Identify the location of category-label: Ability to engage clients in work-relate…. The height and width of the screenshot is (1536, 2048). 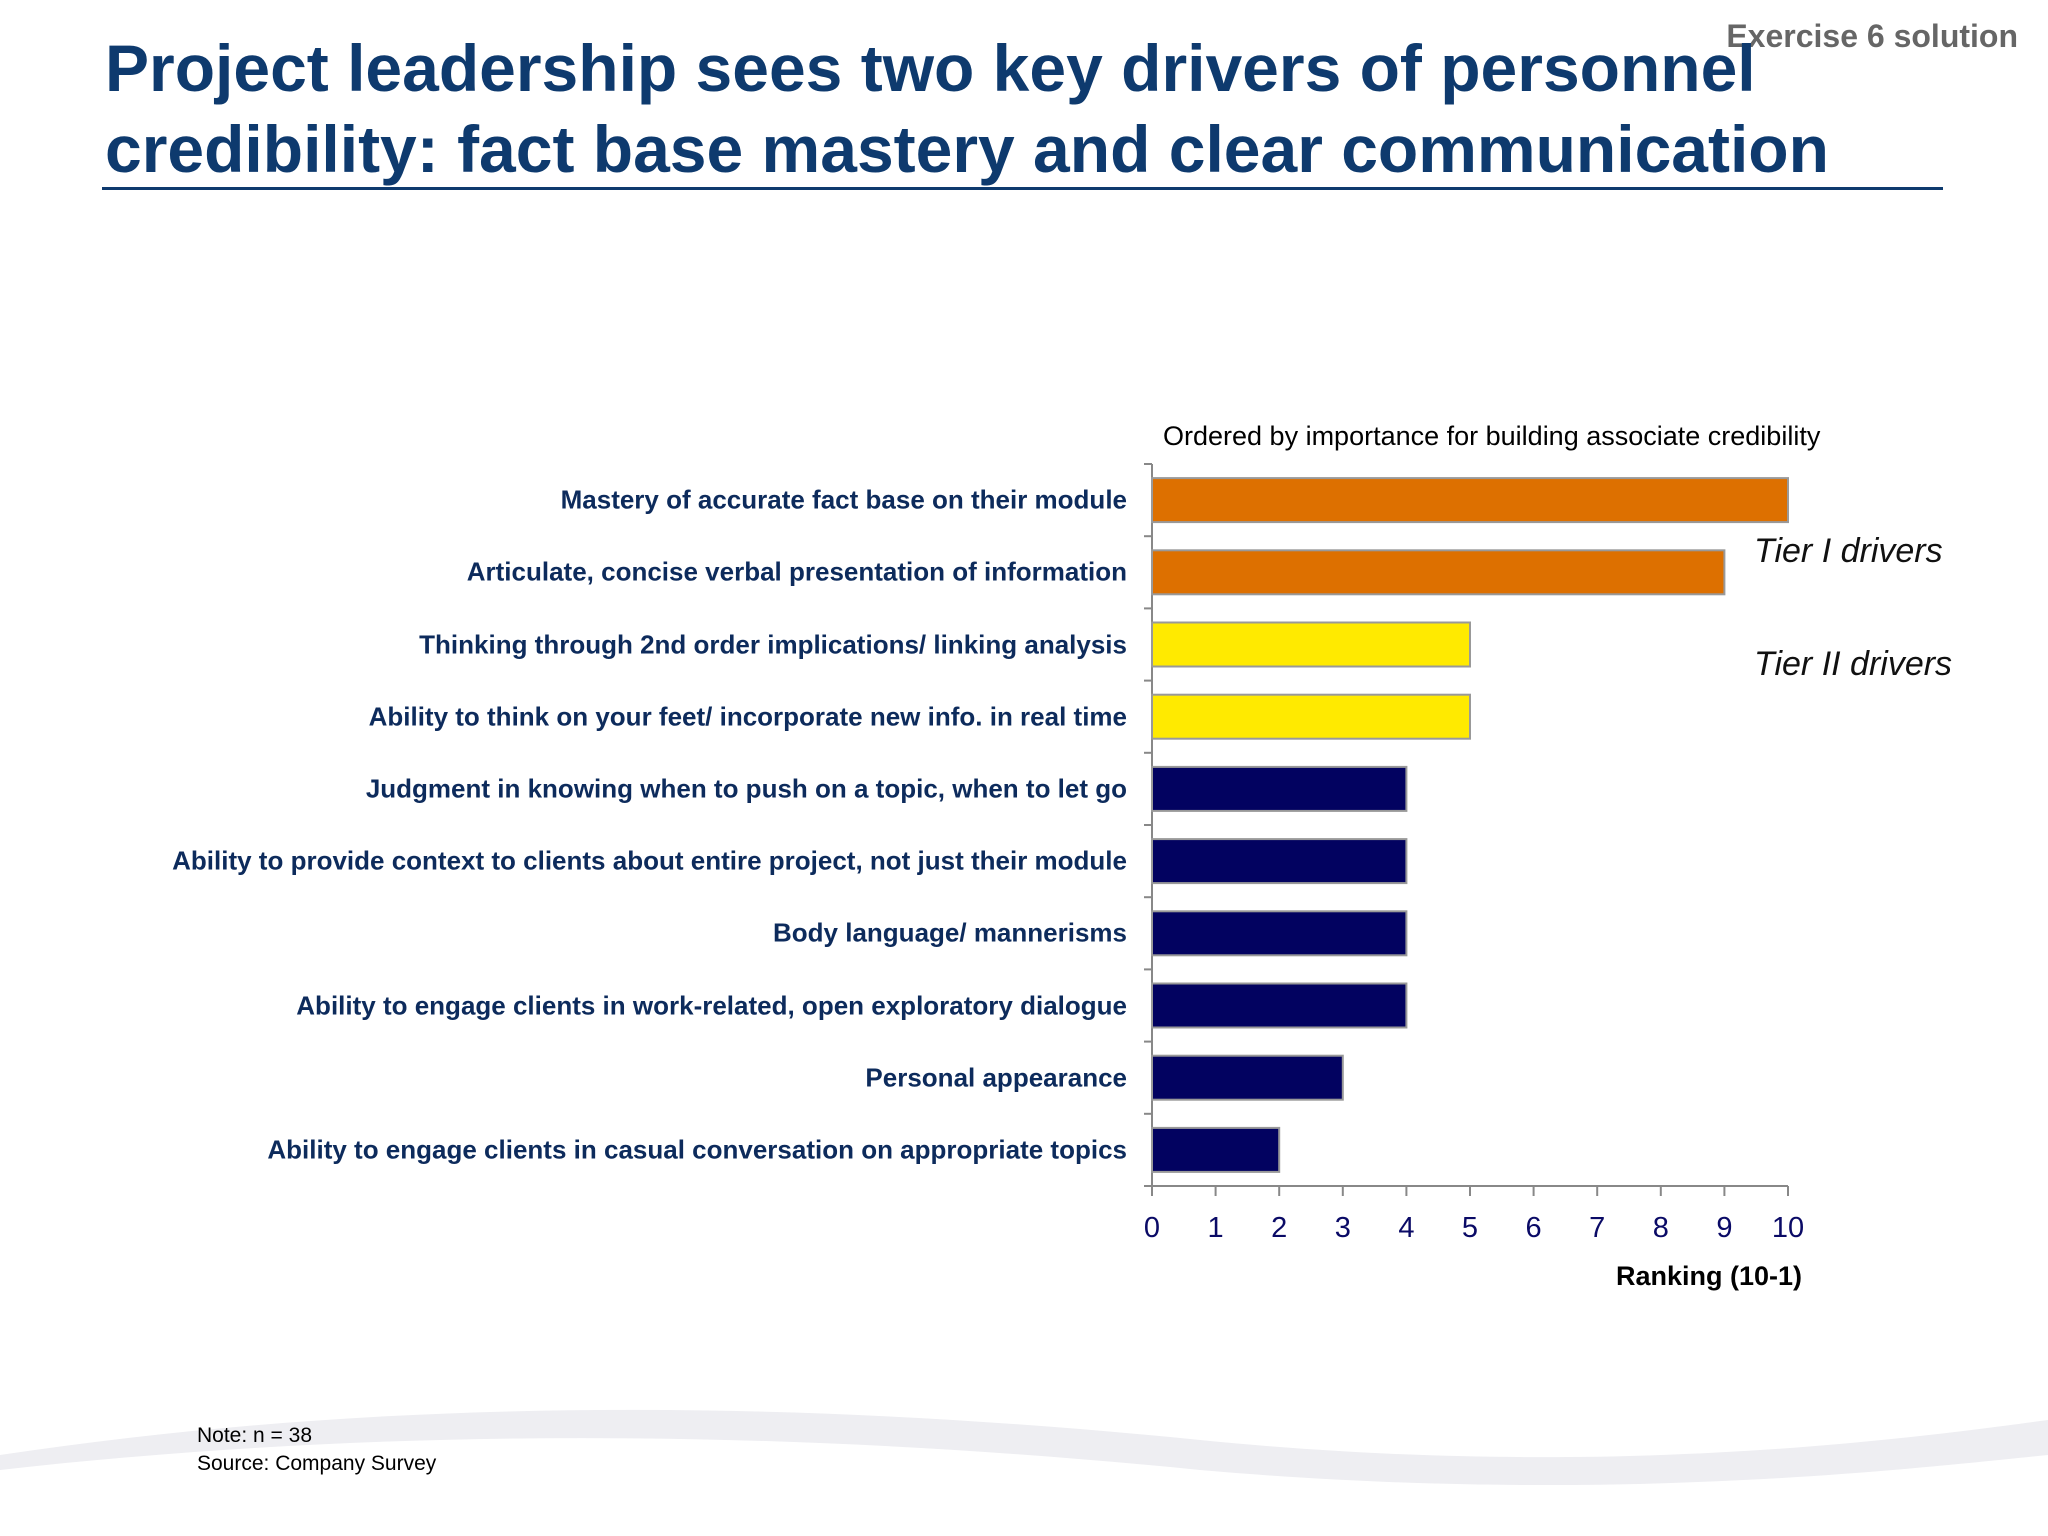
(711, 1005).